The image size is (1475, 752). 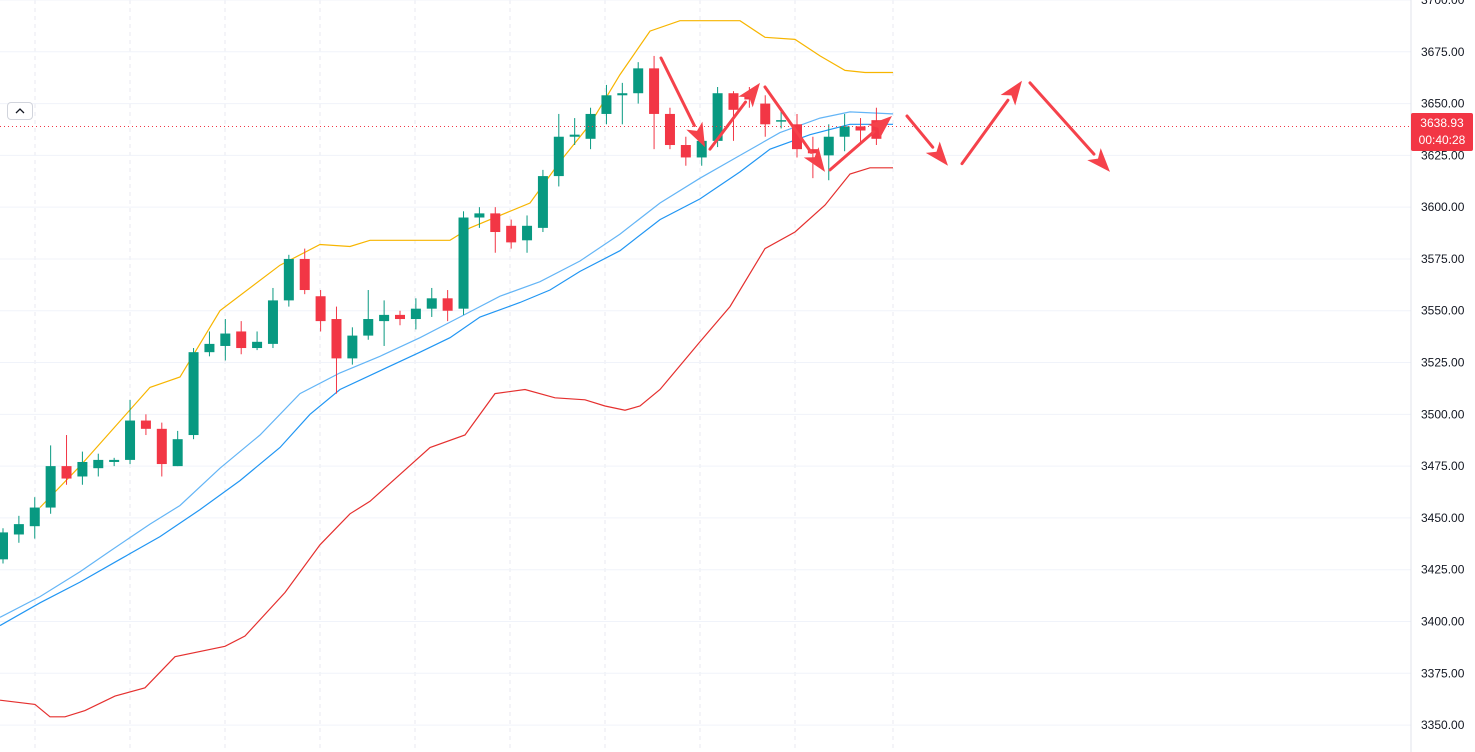 What do you see at coordinates (1443, 52) in the screenshot?
I see `price-tick-label: 3675.00` at bounding box center [1443, 52].